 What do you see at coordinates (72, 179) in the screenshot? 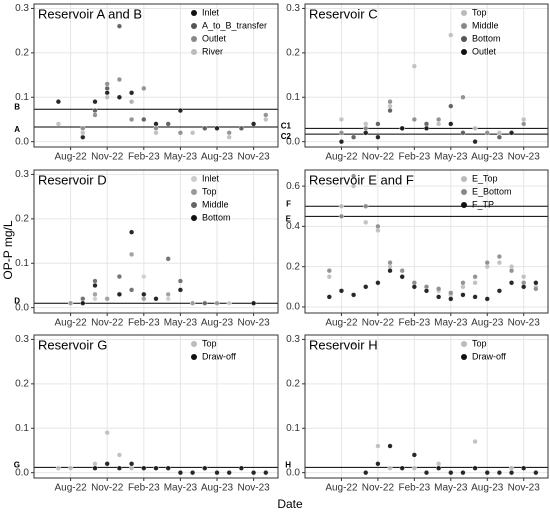
I see `panel-title: Reservoir D` at bounding box center [72, 179].